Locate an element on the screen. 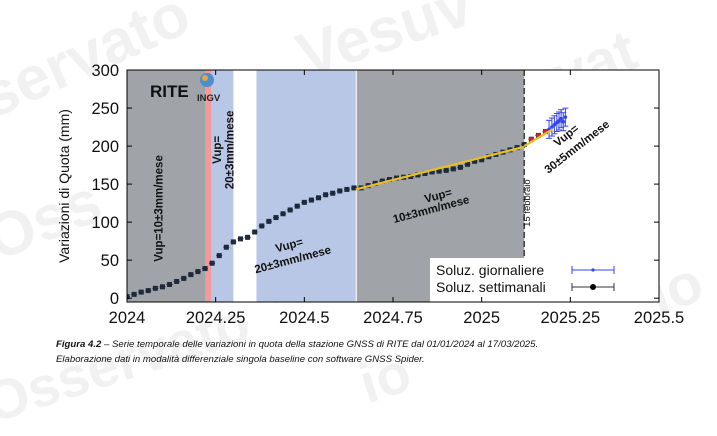 The width and height of the screenshot is (717, 436). x-tick-label: 2024.75 is located at coordinates (393, 318).